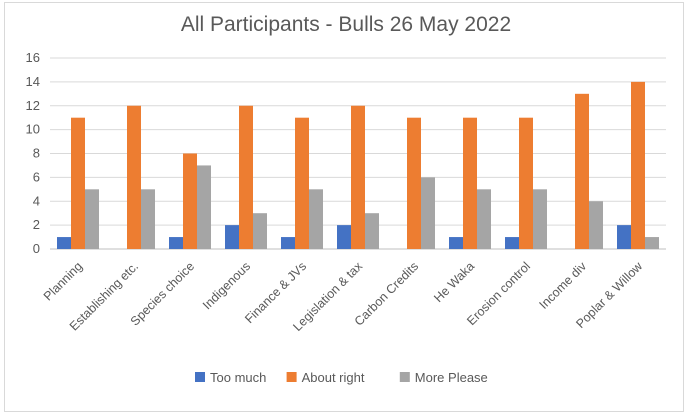 This screenshot has width=689, height=418. I want to click on y-tick-label: 12, so click(33, 105).